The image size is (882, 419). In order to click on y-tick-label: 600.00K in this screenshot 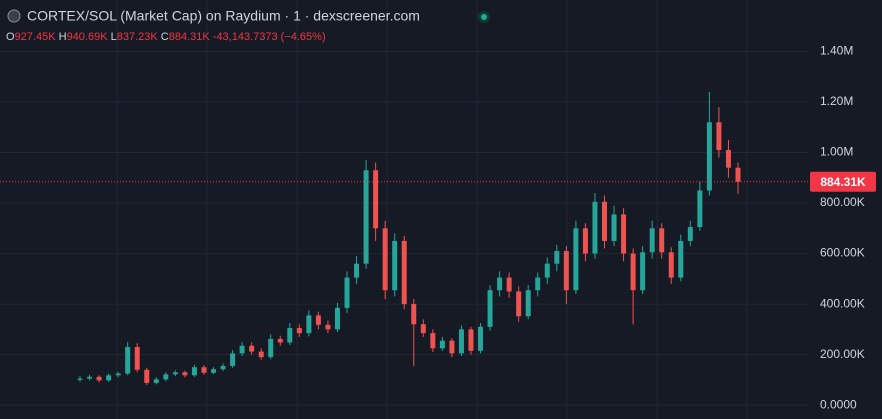, I will do `click(842, 253)`.